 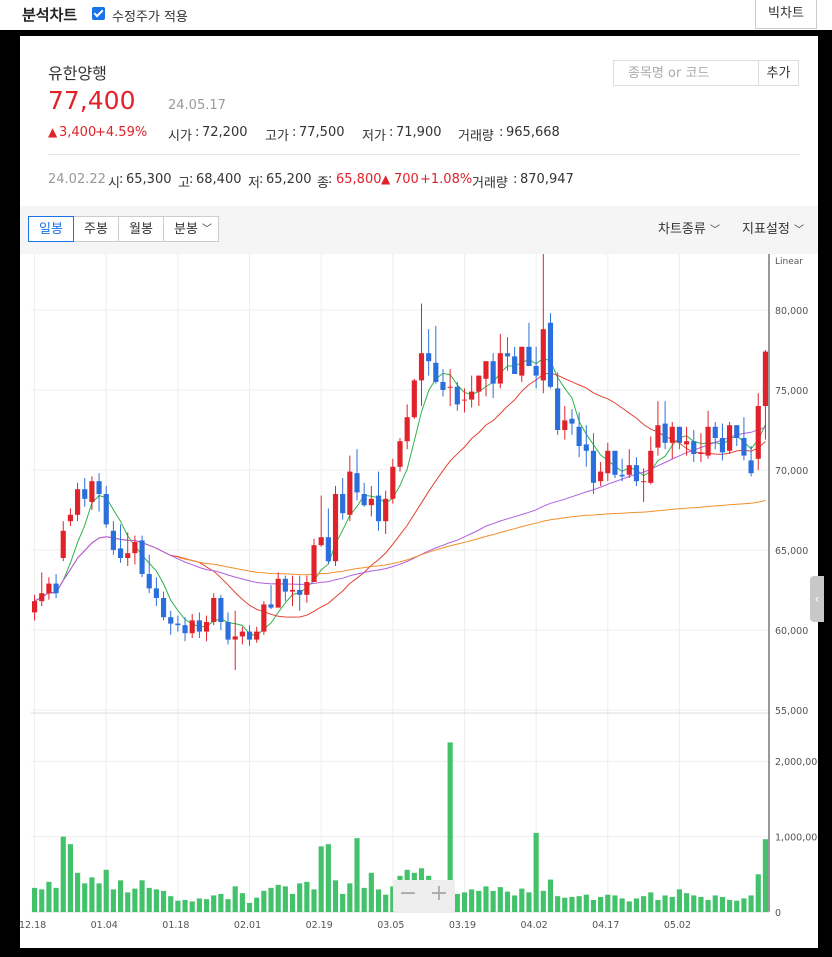 I want to click on date-tick-label: 02.01, so click(x=247, y=925).